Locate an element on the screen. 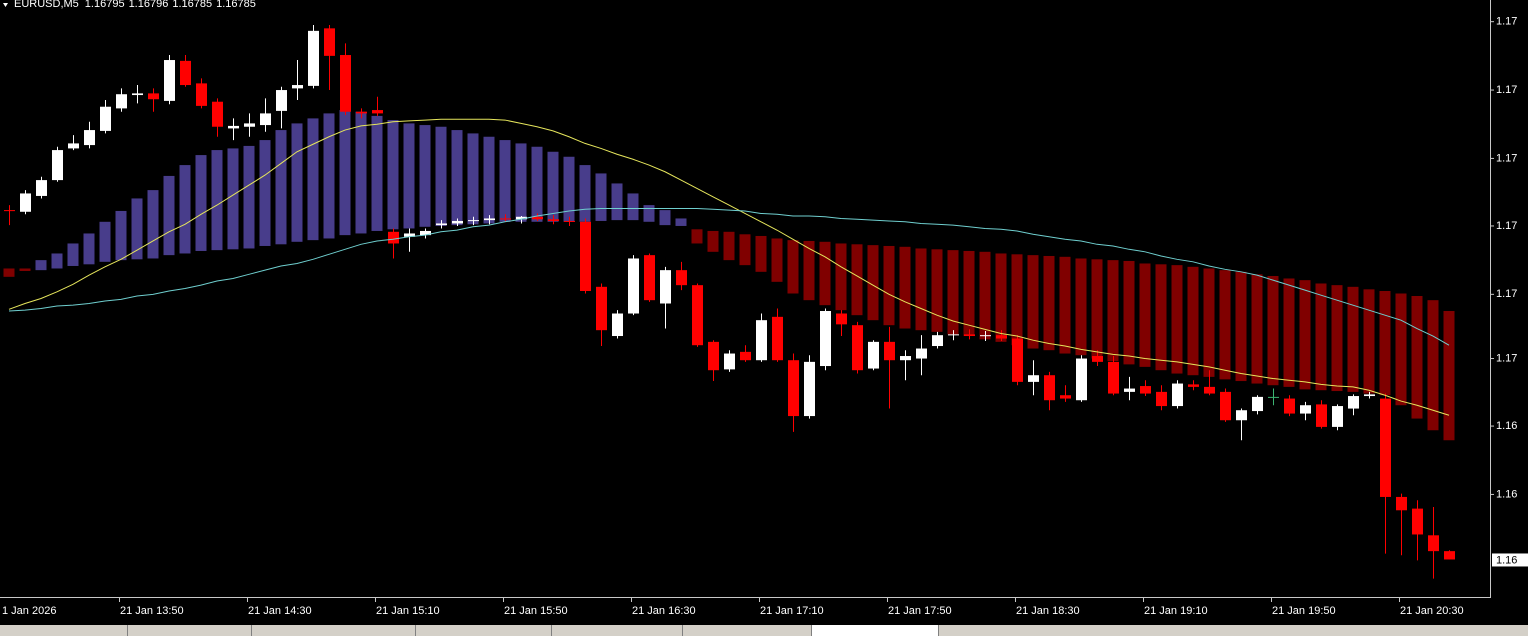 The image size is (1528, 636). x-tick-label: 21 Jan 18:30 is located at coordinates (1048, 611).